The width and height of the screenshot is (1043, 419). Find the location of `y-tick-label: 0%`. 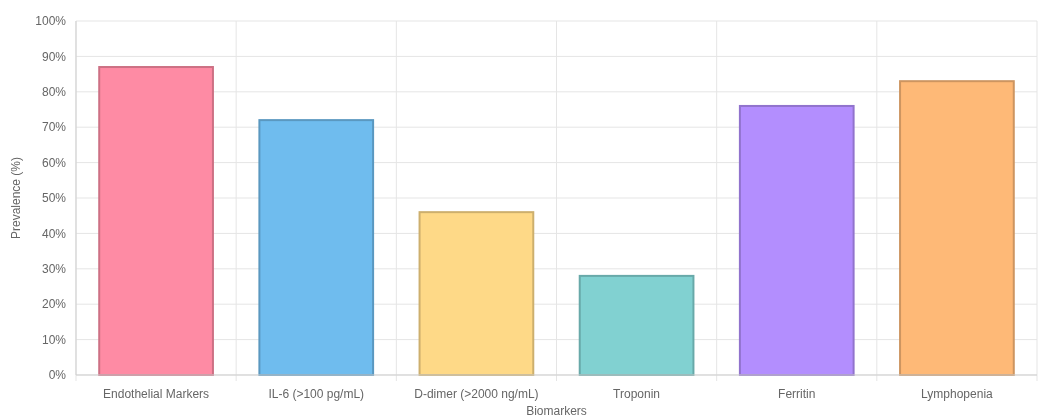

y-tick-label: 0% is located at coordinates (57, 375).